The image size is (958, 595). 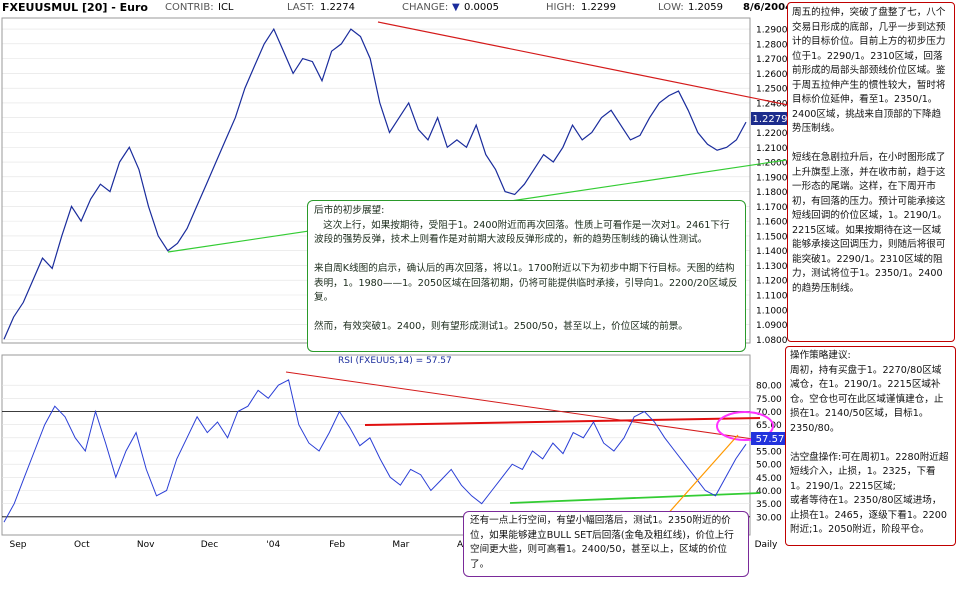 What do you see at coordinates (772, 193) in the screenshot?
I see `price-y-tick: 1.1800` at bounding box center [772, 193].